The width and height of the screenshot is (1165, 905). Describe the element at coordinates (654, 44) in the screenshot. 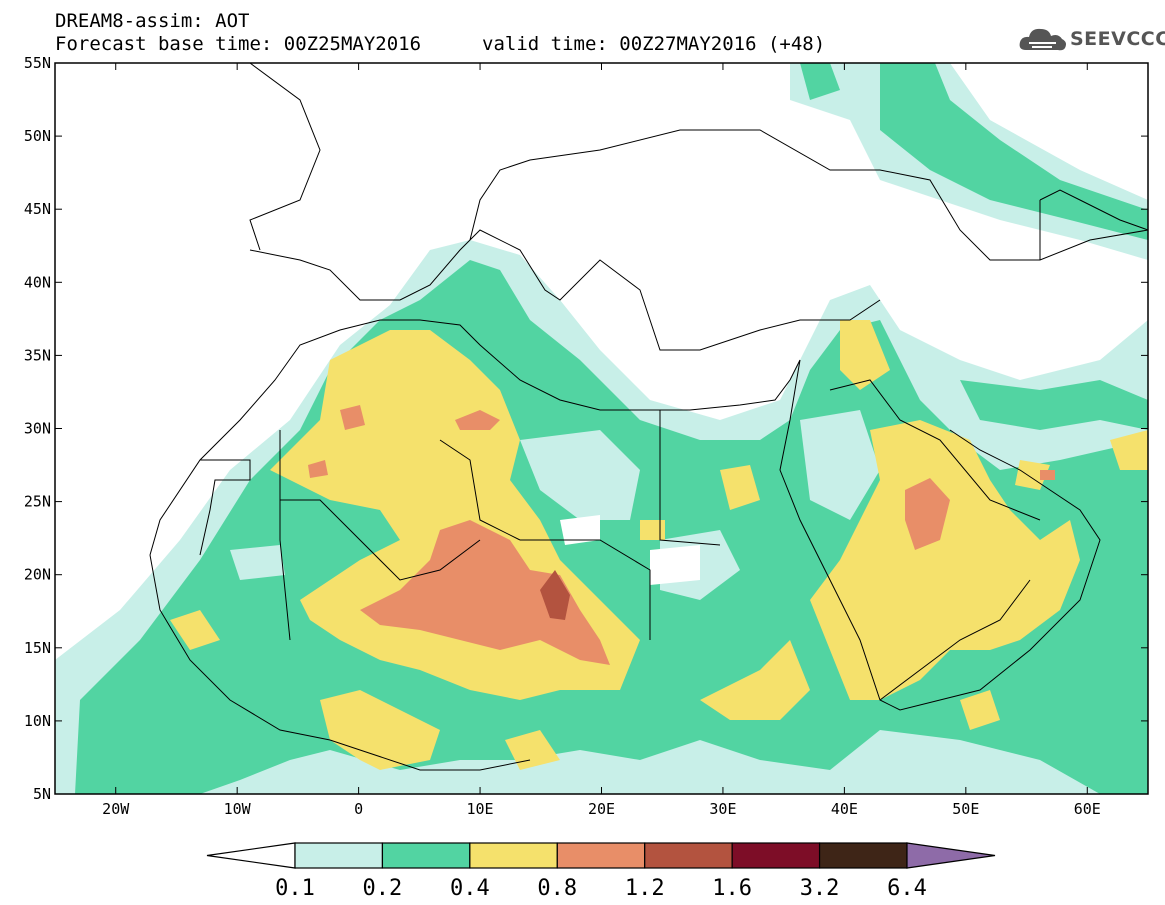

I see `valid-time: valid time: 00Z27MAY2016 (+48)` at that location.